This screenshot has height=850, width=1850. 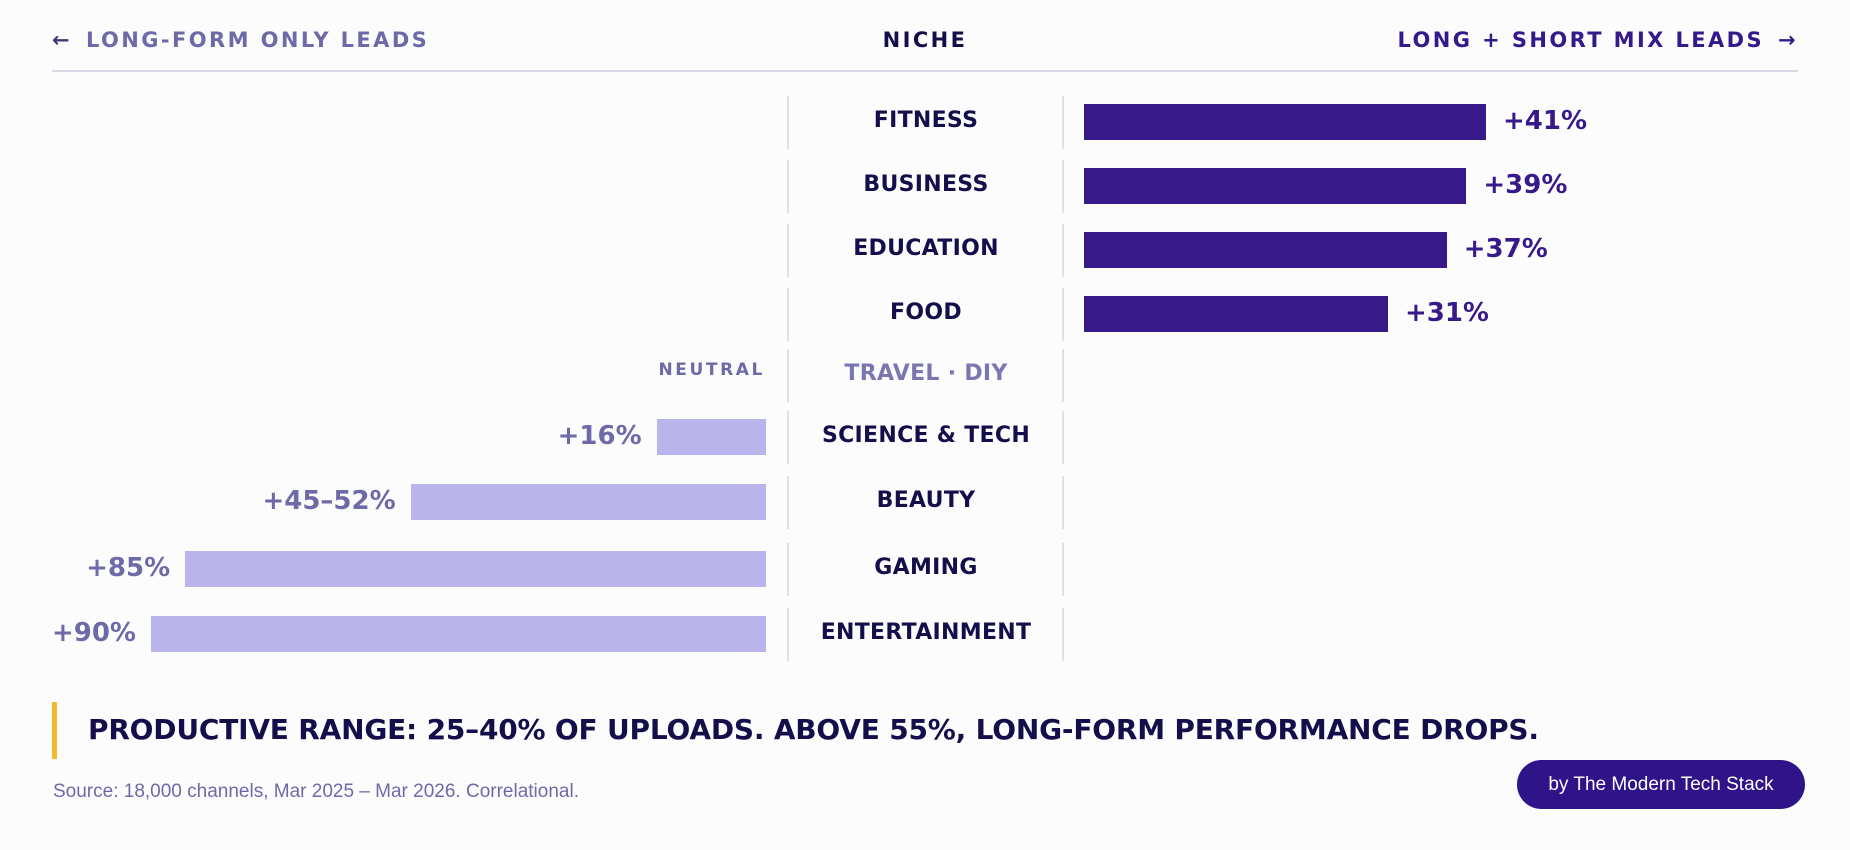 What do you see at coordinates (54, 730) in the screenshot?
I see `callout-accent-bar` at bounding box center [54, 730].